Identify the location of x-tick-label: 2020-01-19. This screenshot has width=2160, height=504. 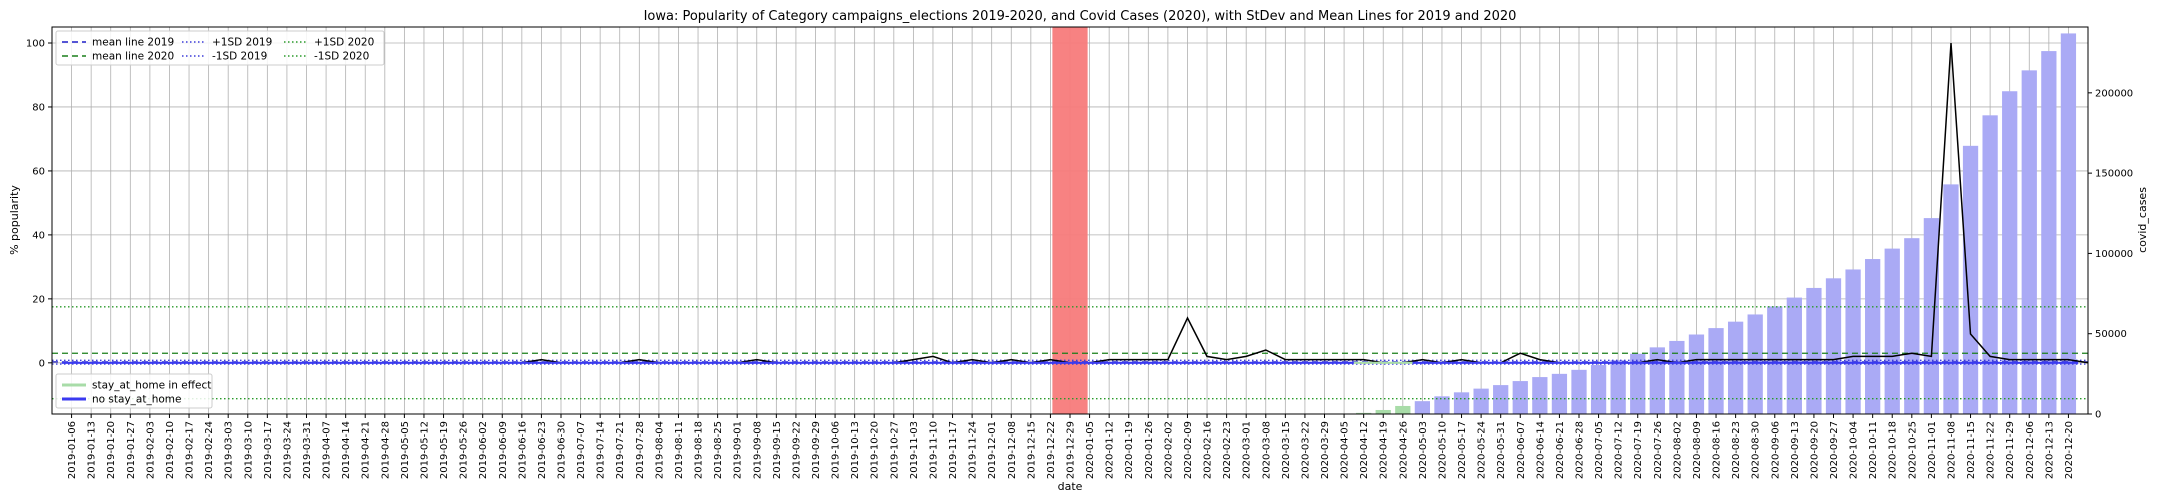
(1129, 450).